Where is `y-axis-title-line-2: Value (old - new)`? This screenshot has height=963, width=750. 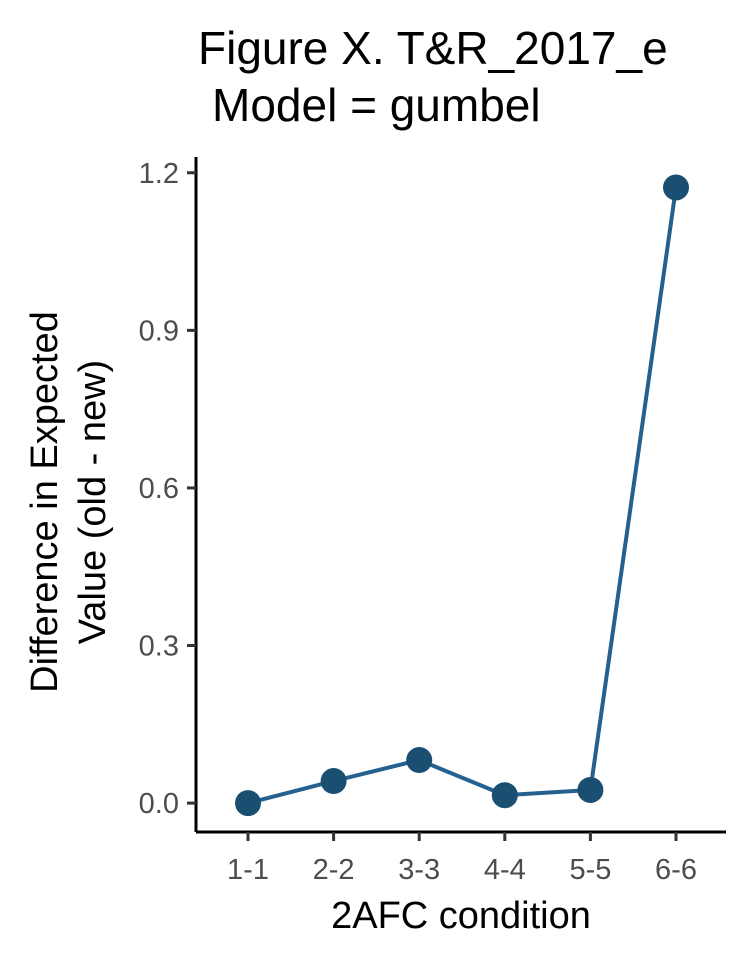 y-axis-title-line-2: Value (old - new) is located at coordinates (93, 502).